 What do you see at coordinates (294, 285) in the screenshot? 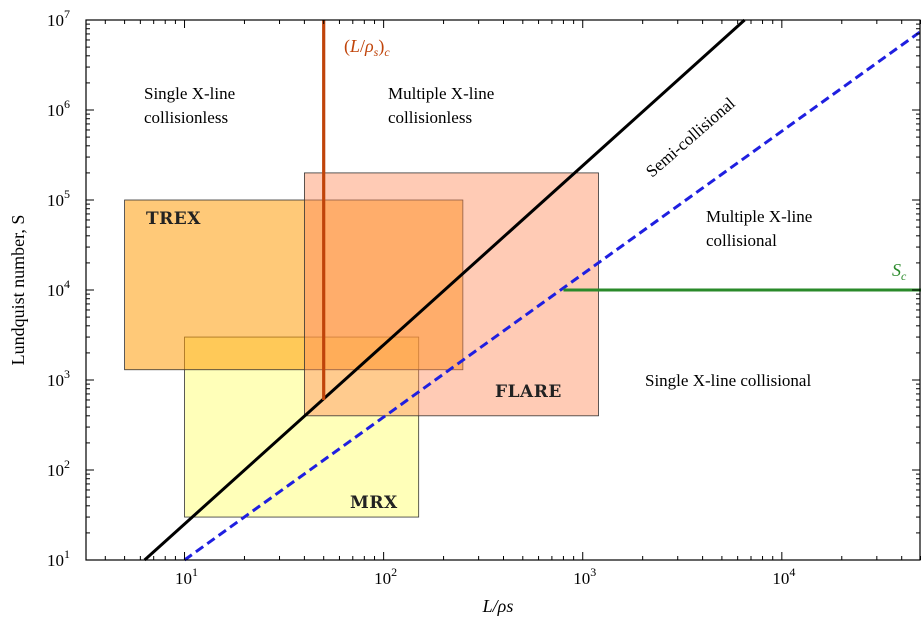
I see `box-trex` at bounding box center [294, 285].